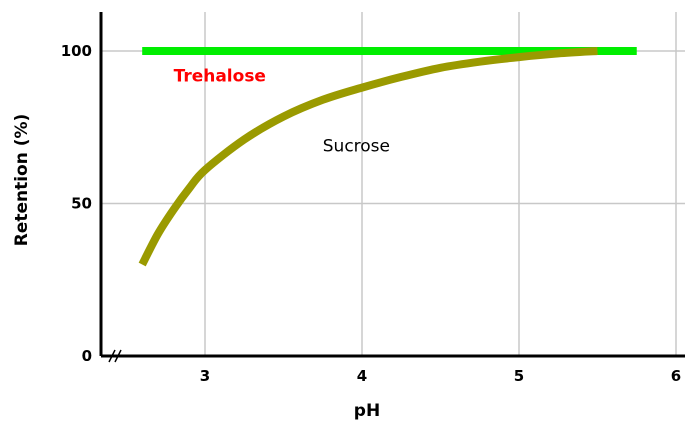  What do you see at coordinates (81, 204) in the screenshot?
I see `y-tick-label: 50` at bounding box center [81, 204].